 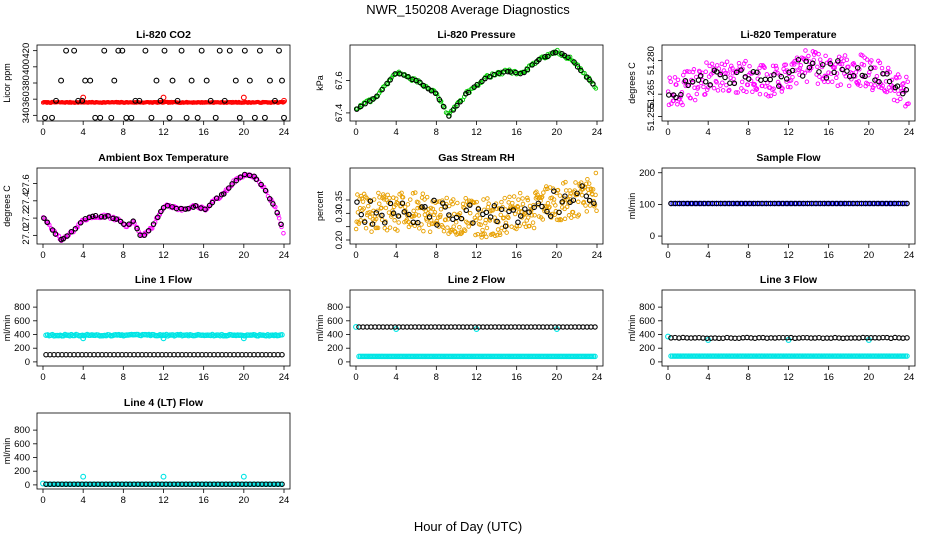 What do you see at coordinates (340, 362) in the screenshot?
I see `y-tick-label: 0` at bounding box center [340, 362].